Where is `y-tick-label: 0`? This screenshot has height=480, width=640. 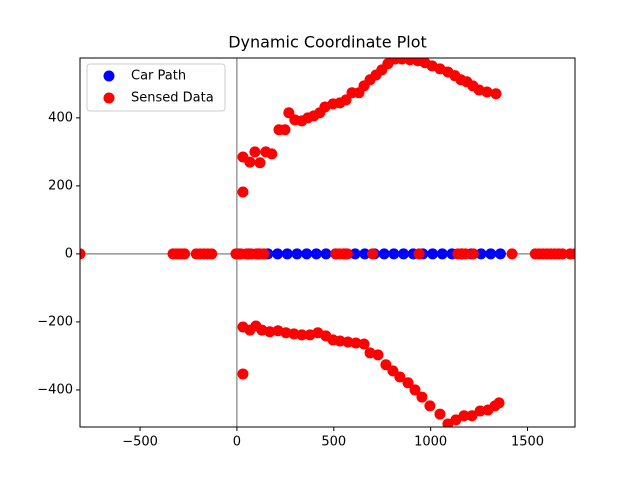 y-tick-label: 0 is located at coordinates (69, 253).